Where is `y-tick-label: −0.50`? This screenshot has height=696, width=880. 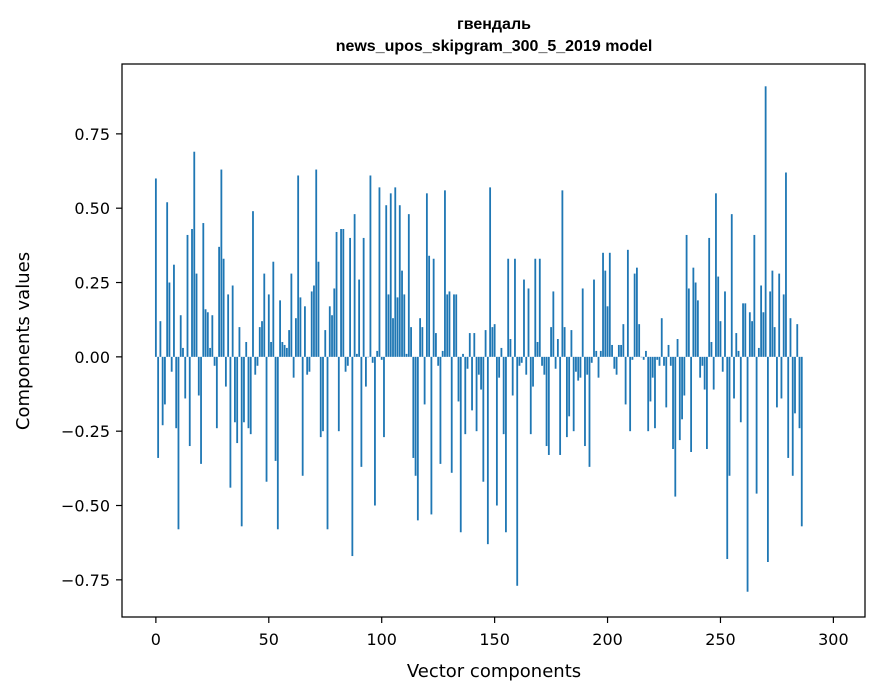
y-tick-label: −0.50 is located at coordinates (85, 506).